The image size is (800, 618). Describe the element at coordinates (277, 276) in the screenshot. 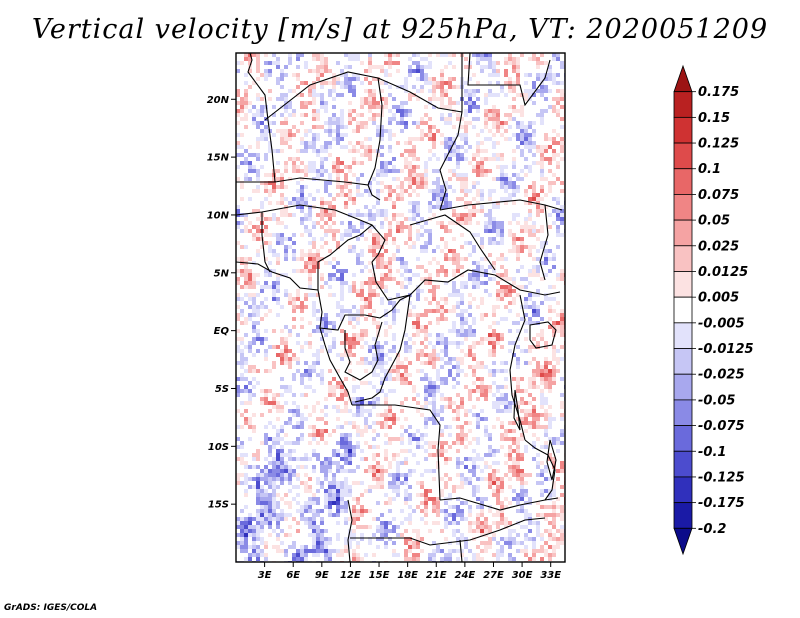

I see `coast-gulf-guinea` at that location.